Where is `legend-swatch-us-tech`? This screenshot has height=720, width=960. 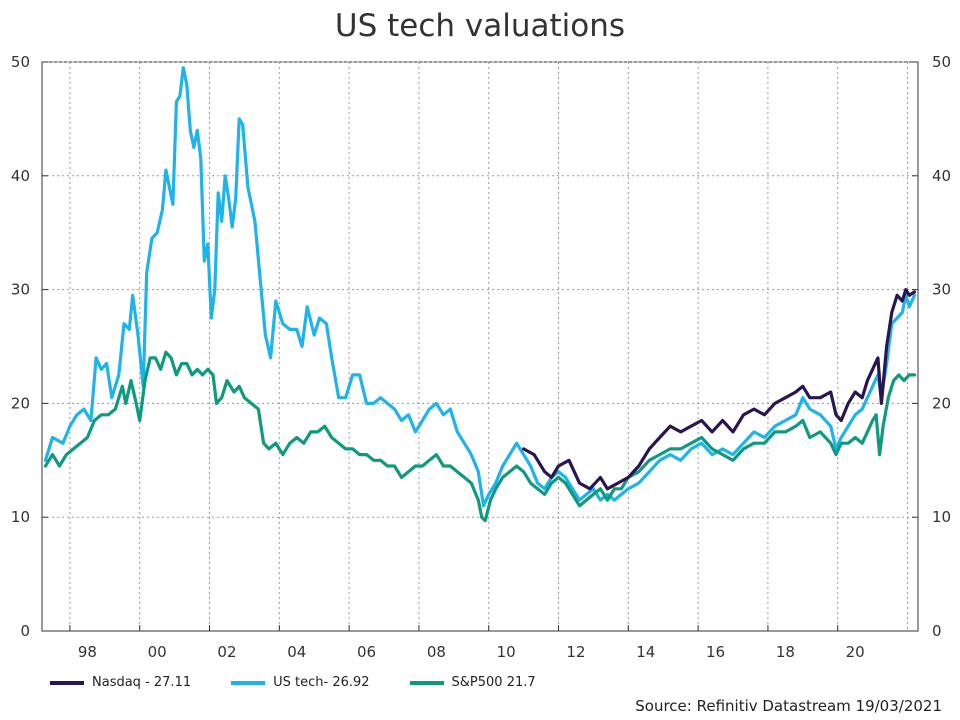
legend-swatch-us-tech is located at coordinates (248, 682).